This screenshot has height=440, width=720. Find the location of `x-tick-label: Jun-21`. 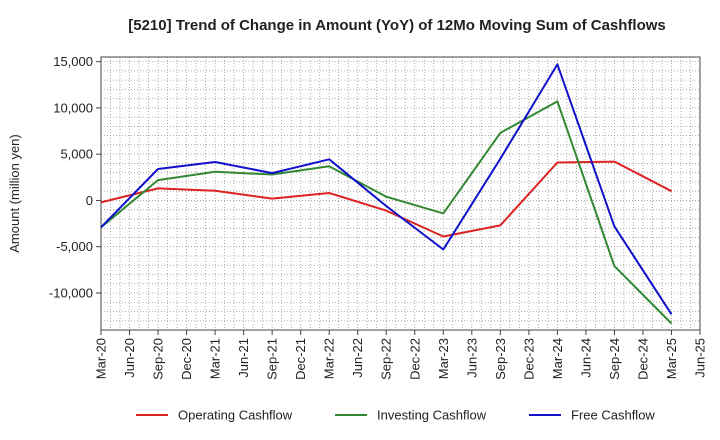

x-tick-label: Jun-21 is located at coordinates (243, 358).